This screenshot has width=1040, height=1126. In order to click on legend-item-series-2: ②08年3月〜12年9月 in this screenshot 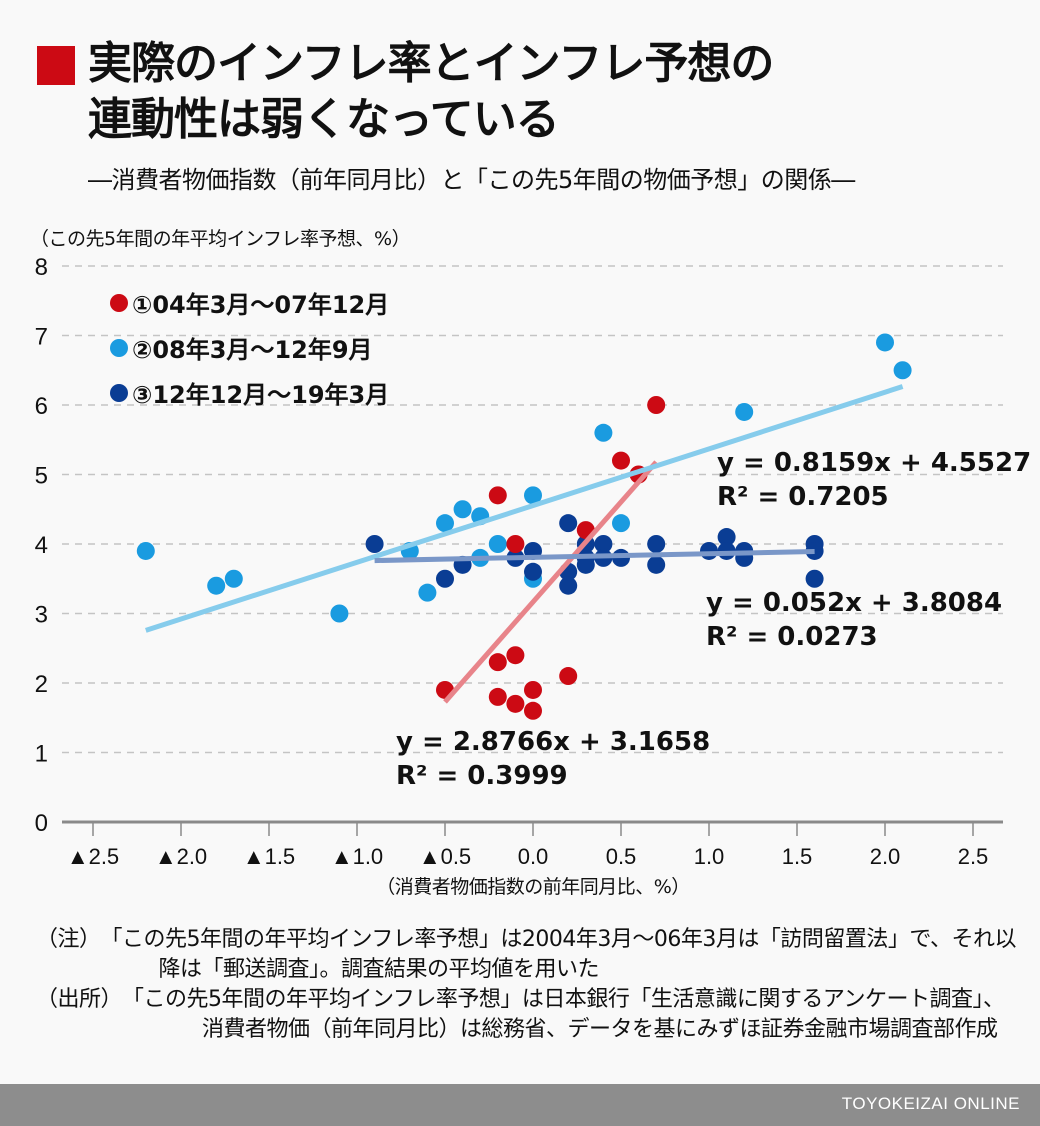, I will do `click(249, 347)`.